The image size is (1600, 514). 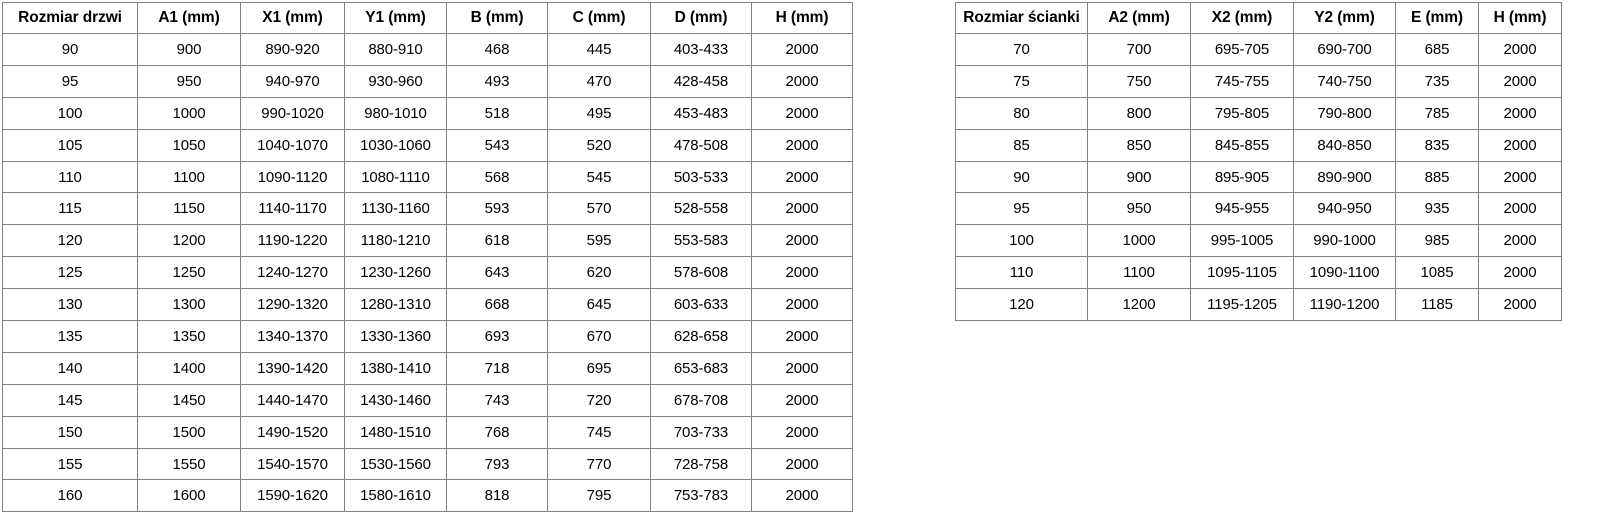 What do you see at coordinates (292, 368) in the screenshot?
I see `table-cell: 1390-1420` at bounding box center [292, 368].